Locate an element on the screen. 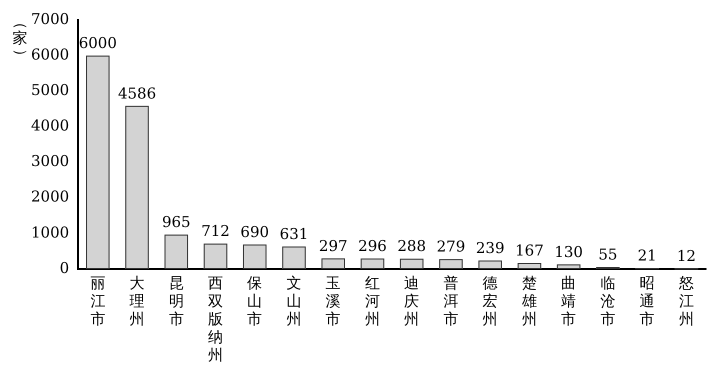 This screenshot has height=379, width=720. y-tick-label: 7000 is located at coordinates (50, 19).